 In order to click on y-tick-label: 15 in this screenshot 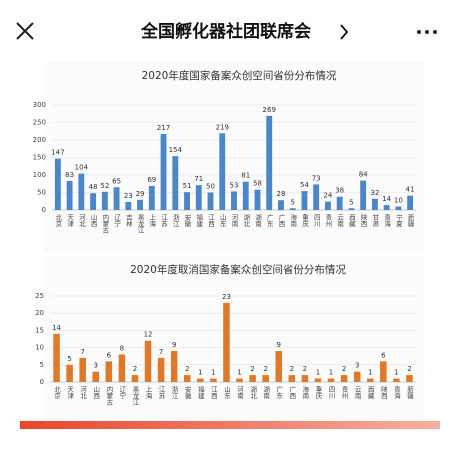, I will do `click(39, 330)`.